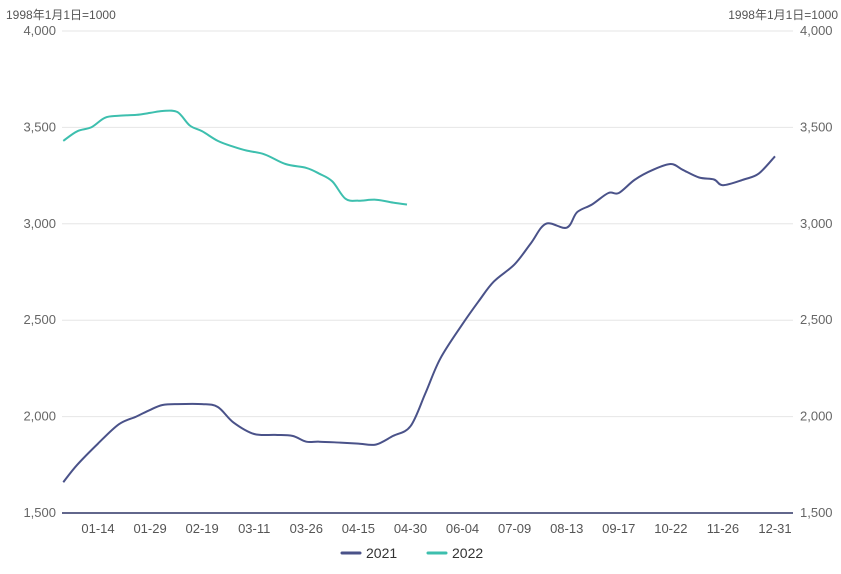  I want to click on y-axis-left: 1,500 2,000 2,500 3,000 3,500 4,000, so click(39, 271).